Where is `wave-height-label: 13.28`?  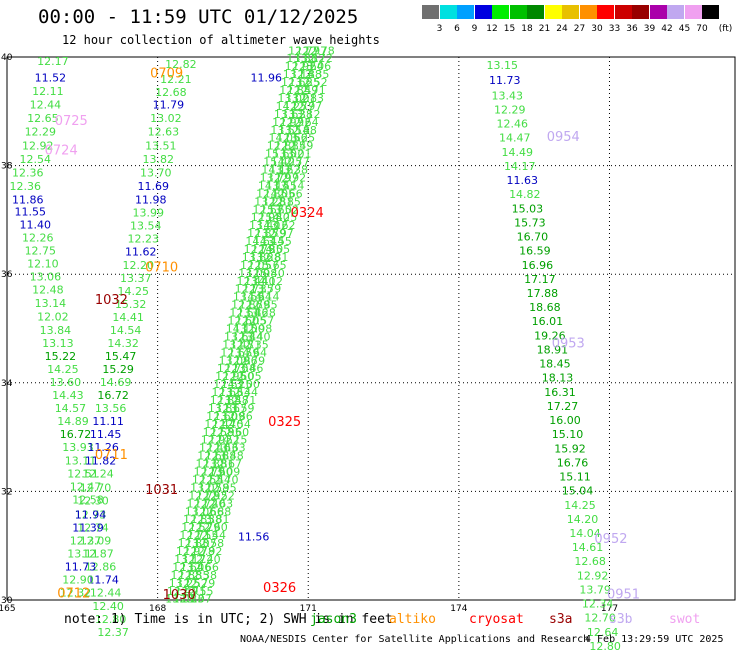
wave-height-label: 13.28 is located at coordinates (265, 257).